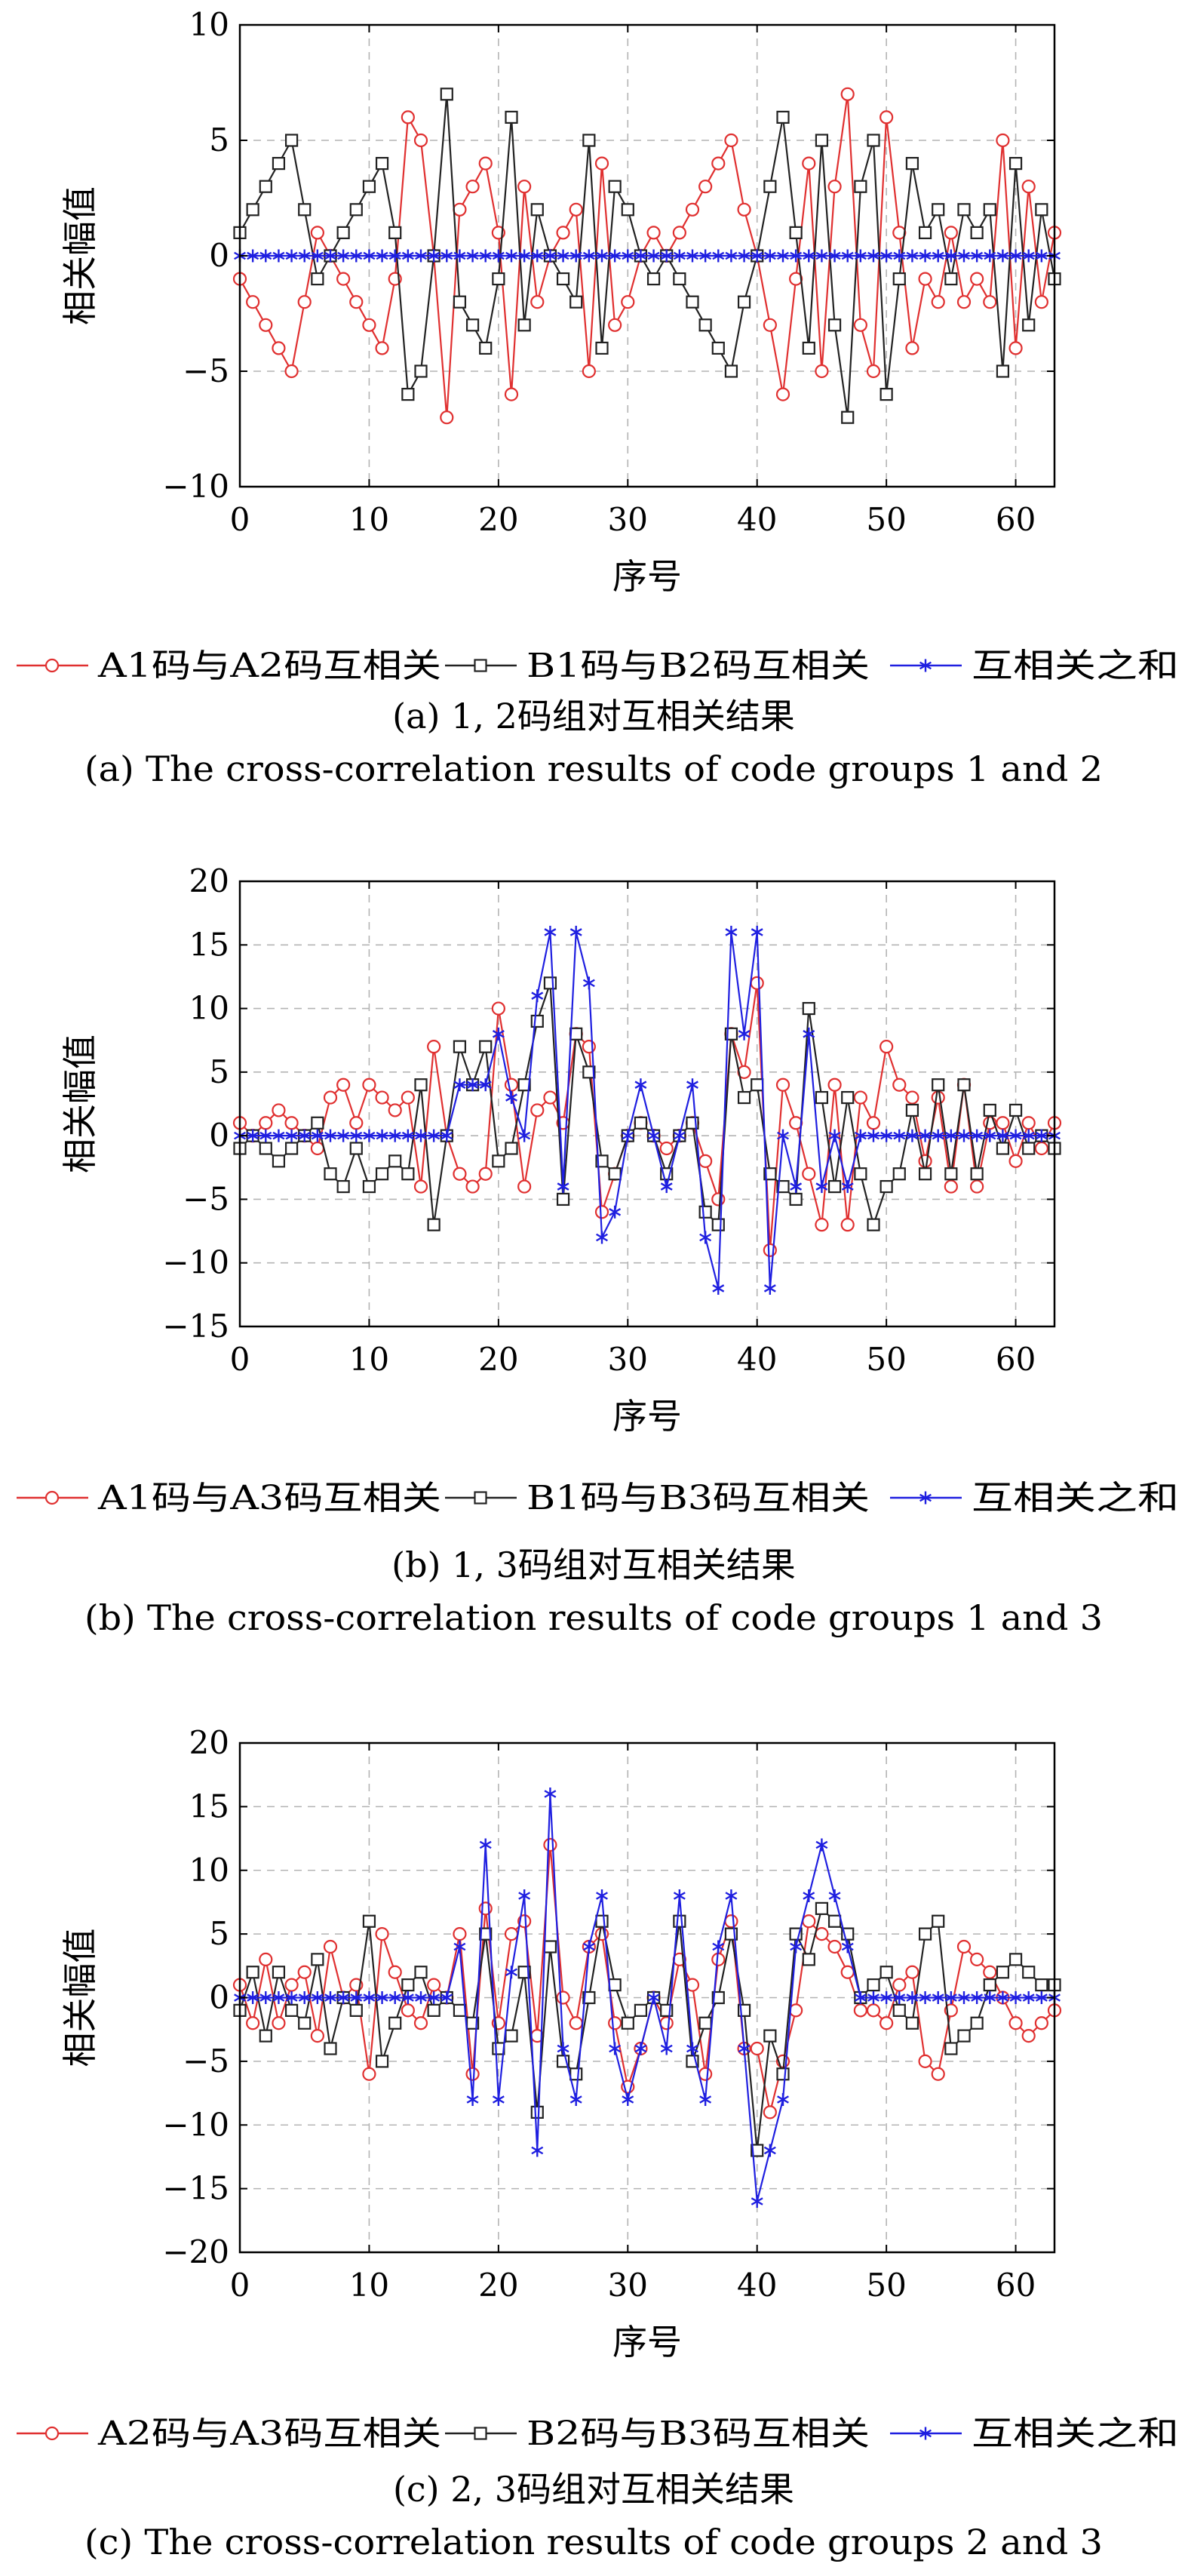  What do you see at coordinates (647, 1416) in the screenshot?
I see `x-axis-title: 序号` at bounding box center [647, 1416].